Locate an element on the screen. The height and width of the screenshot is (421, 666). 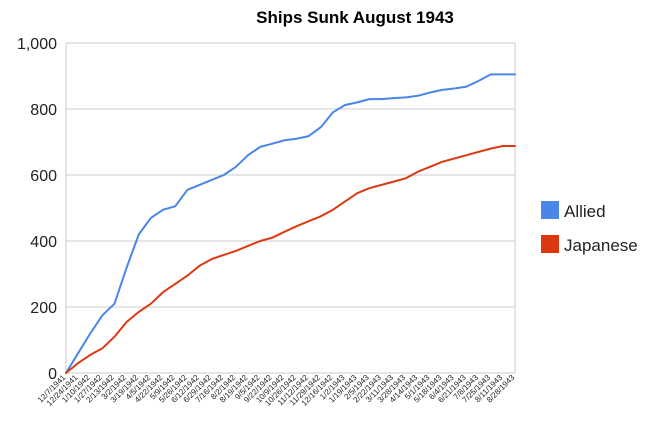
y-tick-label: 400 is located at coordinates (43, 242).